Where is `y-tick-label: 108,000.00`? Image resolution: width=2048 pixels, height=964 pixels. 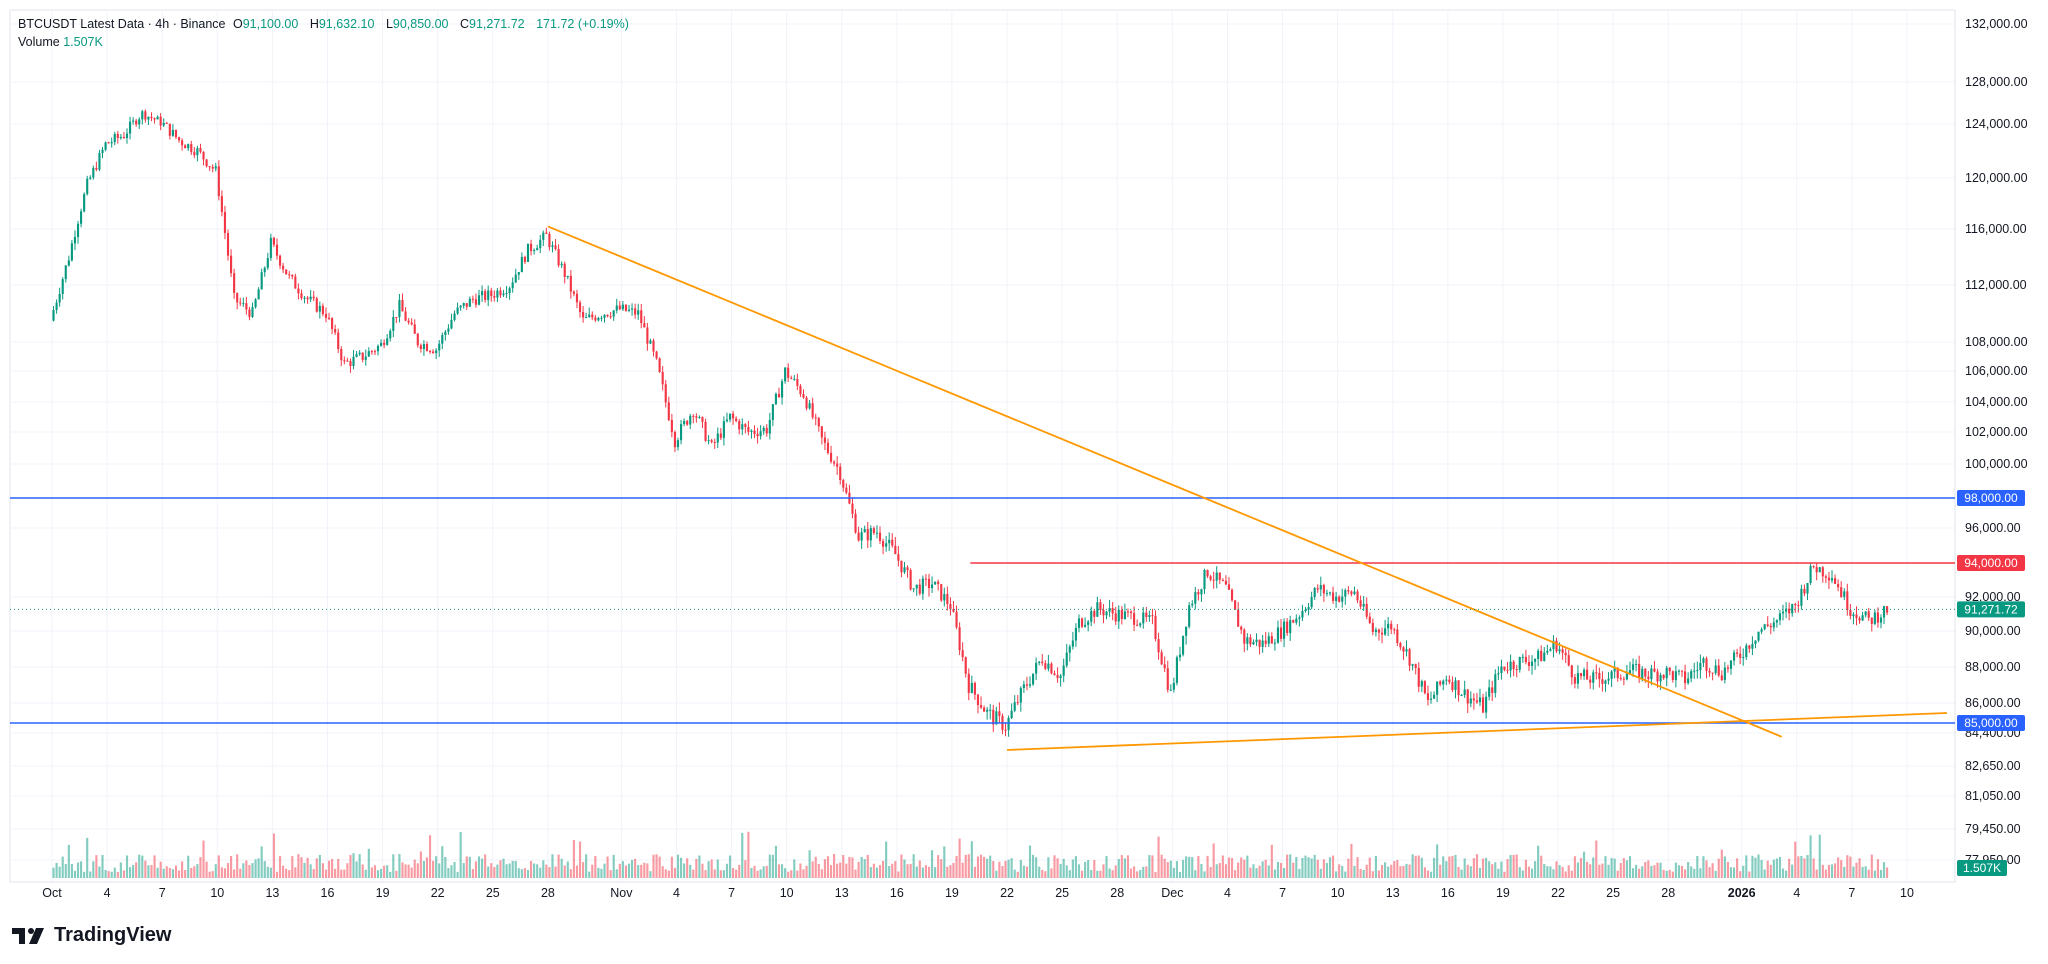
y-tick-label: 108,000.00 is located at coordinates (1996, 342).